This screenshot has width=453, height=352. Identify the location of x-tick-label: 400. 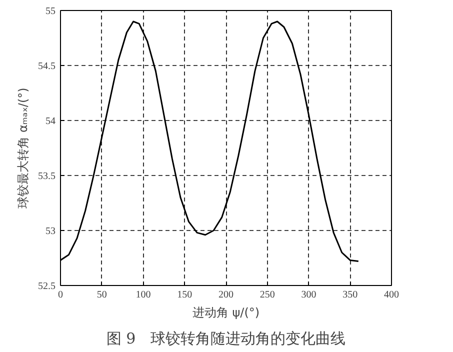
(391, 295).